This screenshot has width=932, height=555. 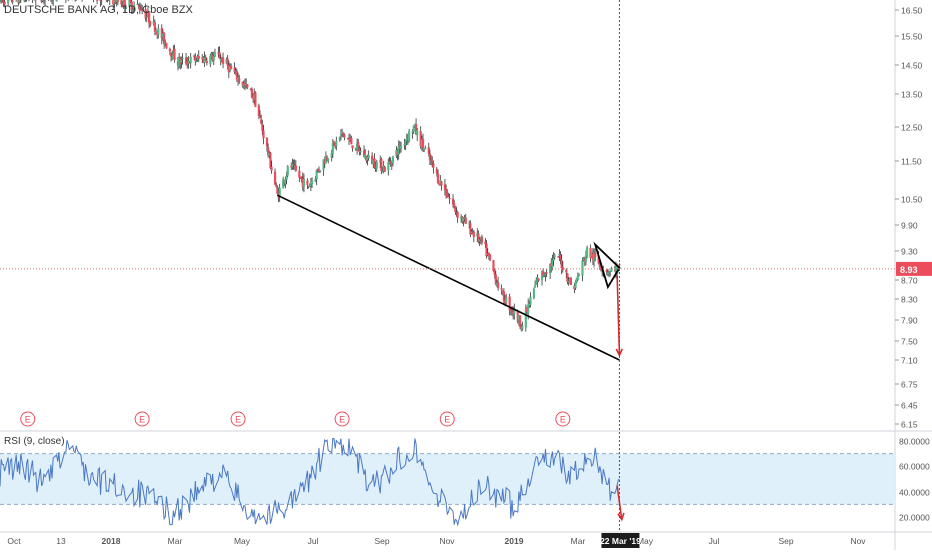 I want to click on price-tick-label: 6.15, so click(x=909, y=425).